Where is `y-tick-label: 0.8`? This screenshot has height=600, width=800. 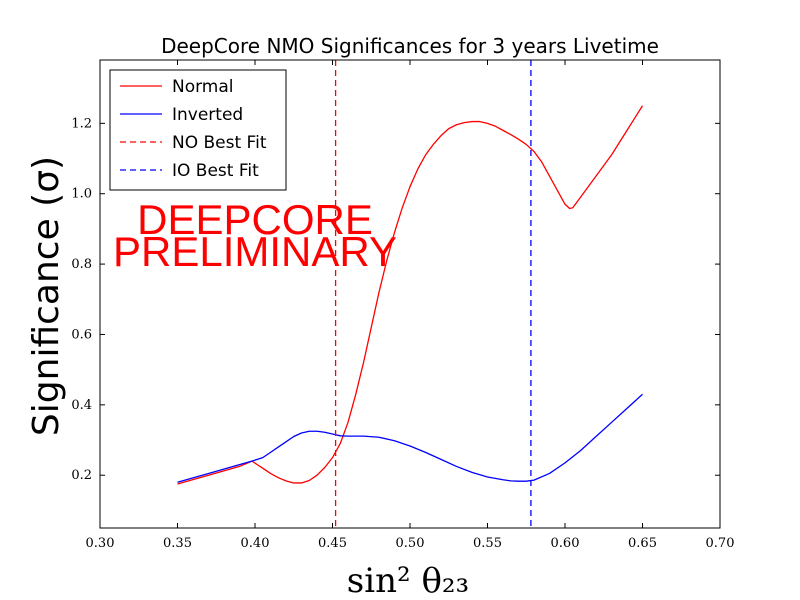 y-tick-label: 0.8 is located at coordinates (81, 264).